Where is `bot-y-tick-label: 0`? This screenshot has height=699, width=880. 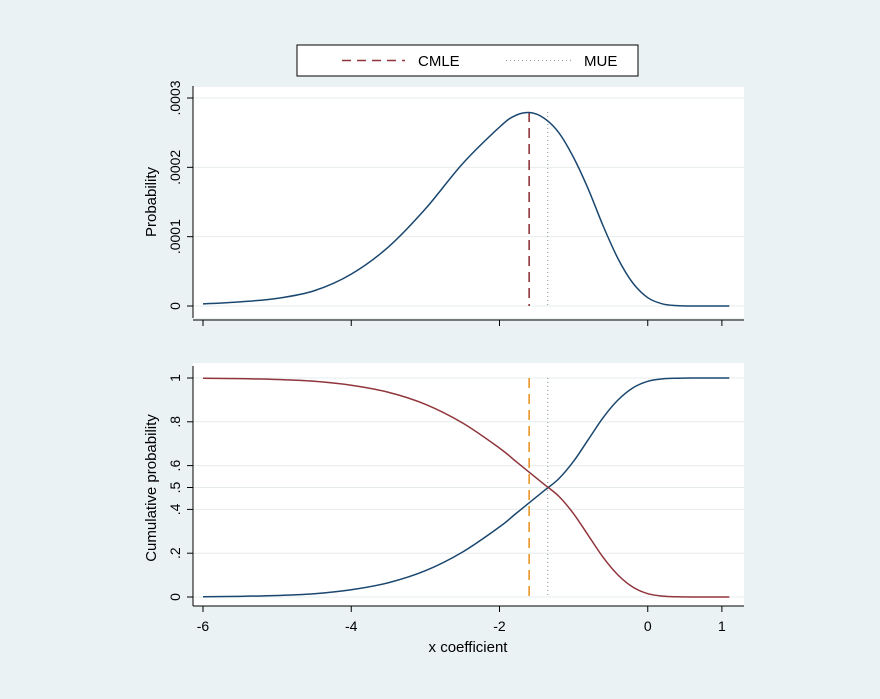
bot-y-tick-label: 0 is located at coordinates (175, 597).